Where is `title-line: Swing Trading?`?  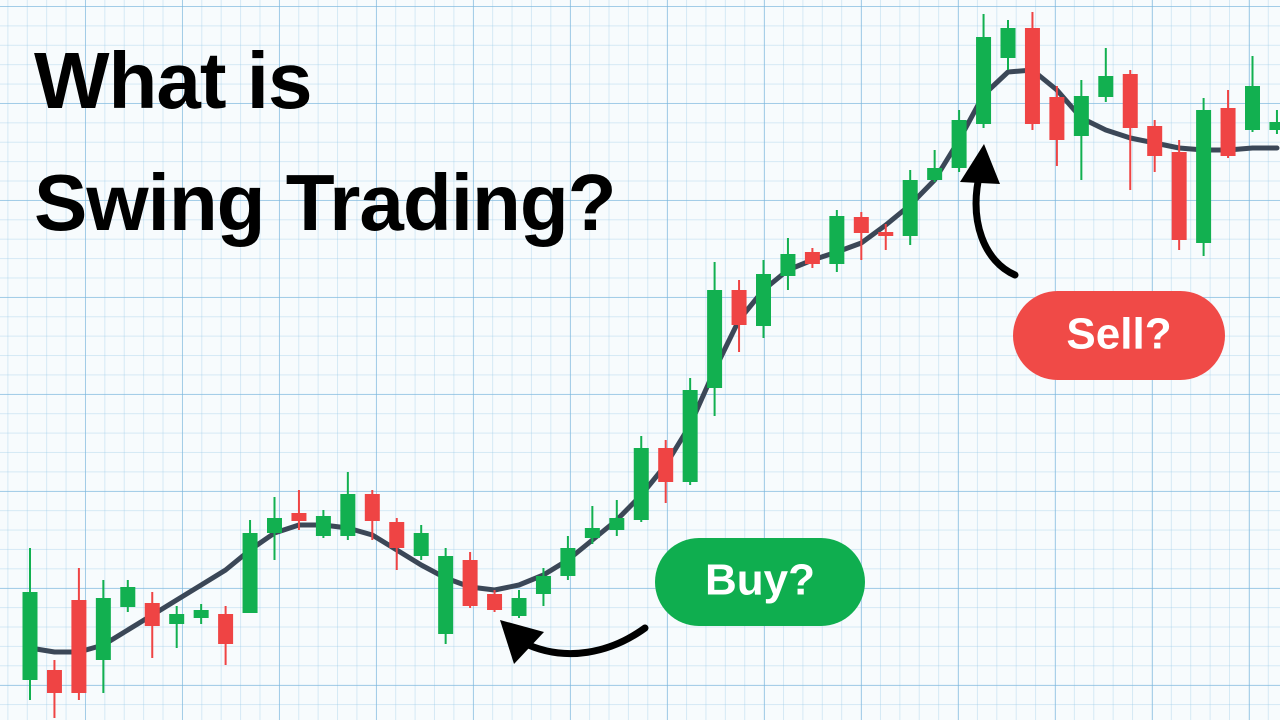
title-line: Swing Trading? is located at coordinates (325, 202).